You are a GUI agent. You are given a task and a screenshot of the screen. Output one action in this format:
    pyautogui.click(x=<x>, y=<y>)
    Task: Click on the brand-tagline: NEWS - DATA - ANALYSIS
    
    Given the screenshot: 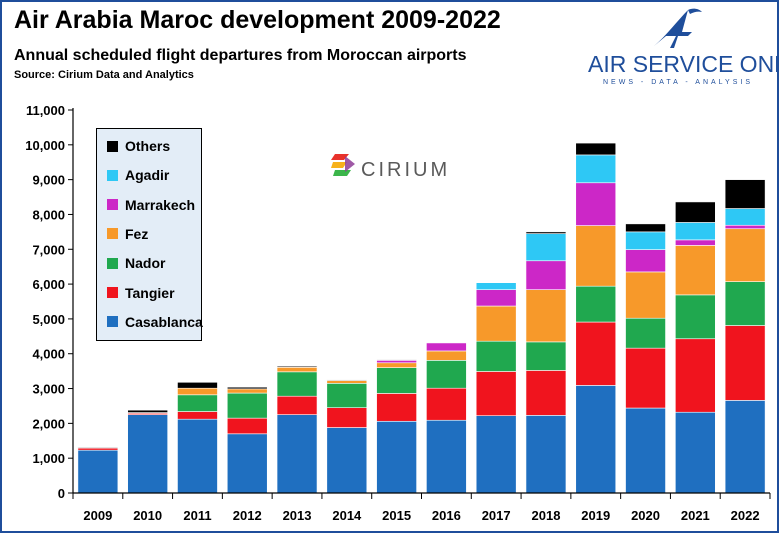 What is the action you would take?
    pyautogui.click(x=678, y=82)
    